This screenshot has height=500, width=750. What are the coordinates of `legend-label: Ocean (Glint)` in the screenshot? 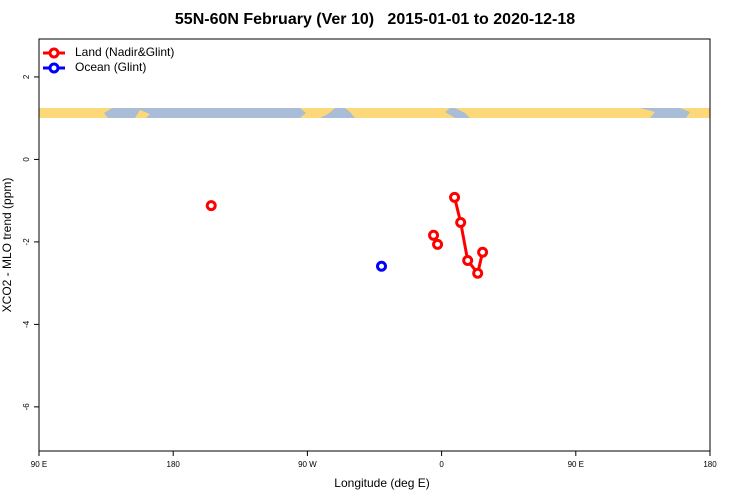 It's located at (110, 67).